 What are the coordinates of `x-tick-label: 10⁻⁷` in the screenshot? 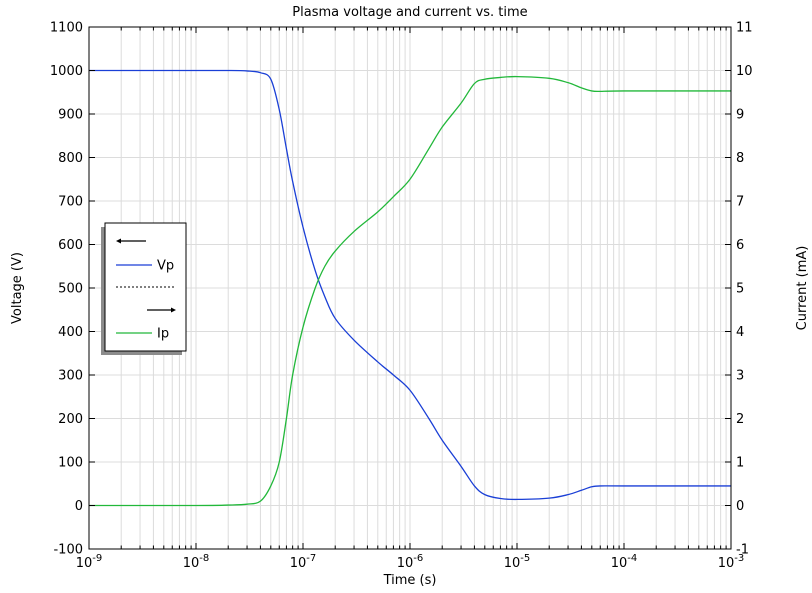 It's located at (303, 562).